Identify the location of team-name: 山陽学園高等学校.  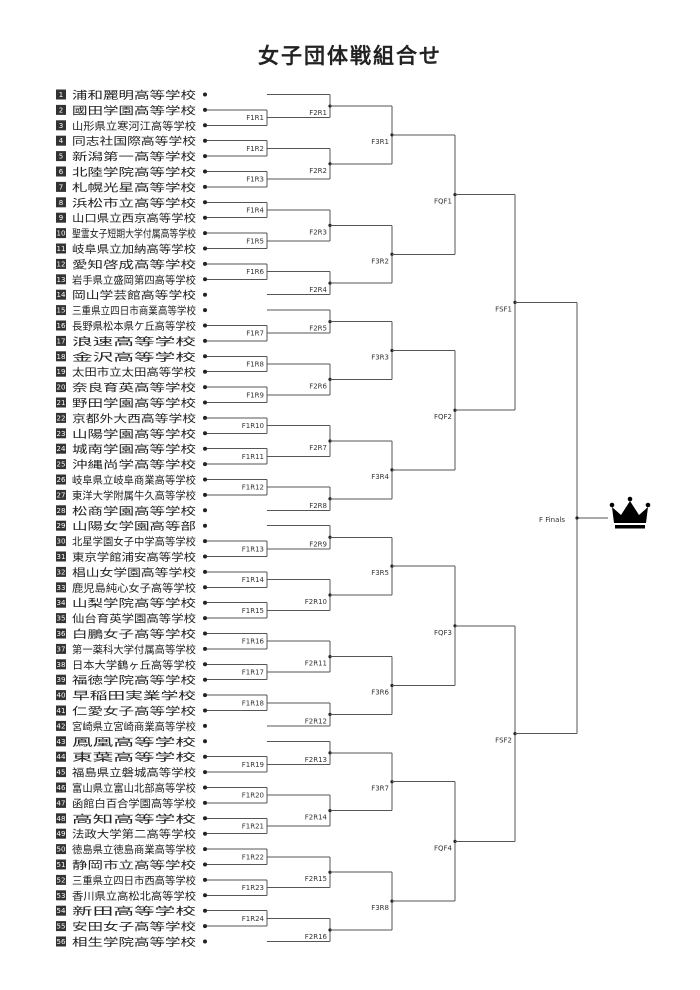
(134, 433).